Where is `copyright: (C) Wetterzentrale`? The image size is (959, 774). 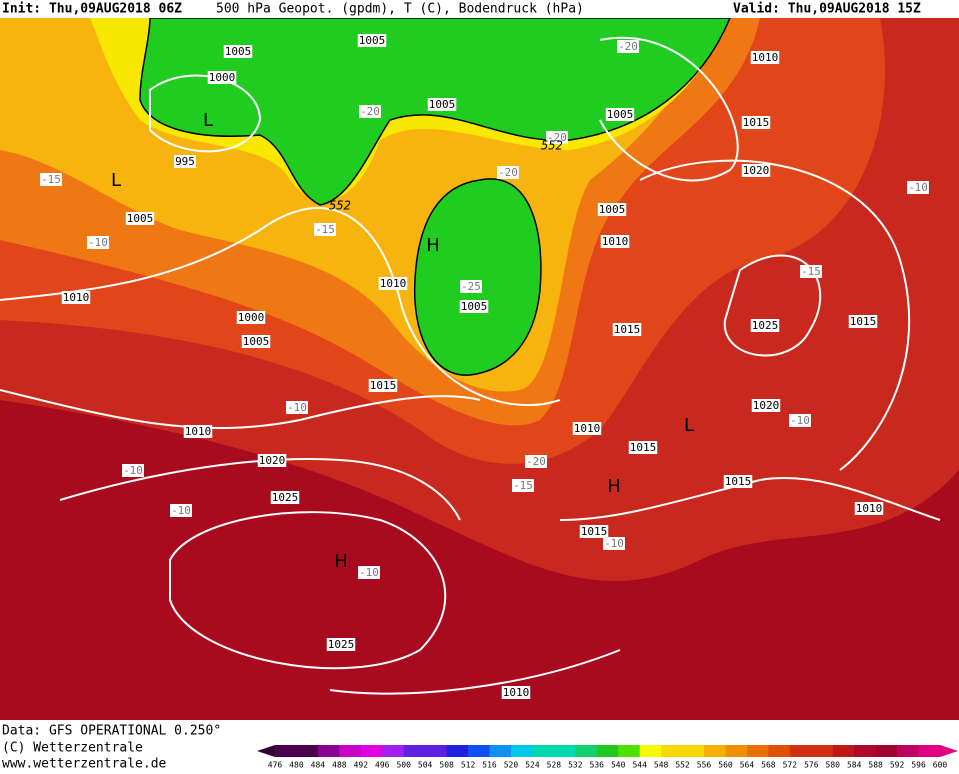
copyright: (C) Wetterzentrale is located at coordinates (72, 748).